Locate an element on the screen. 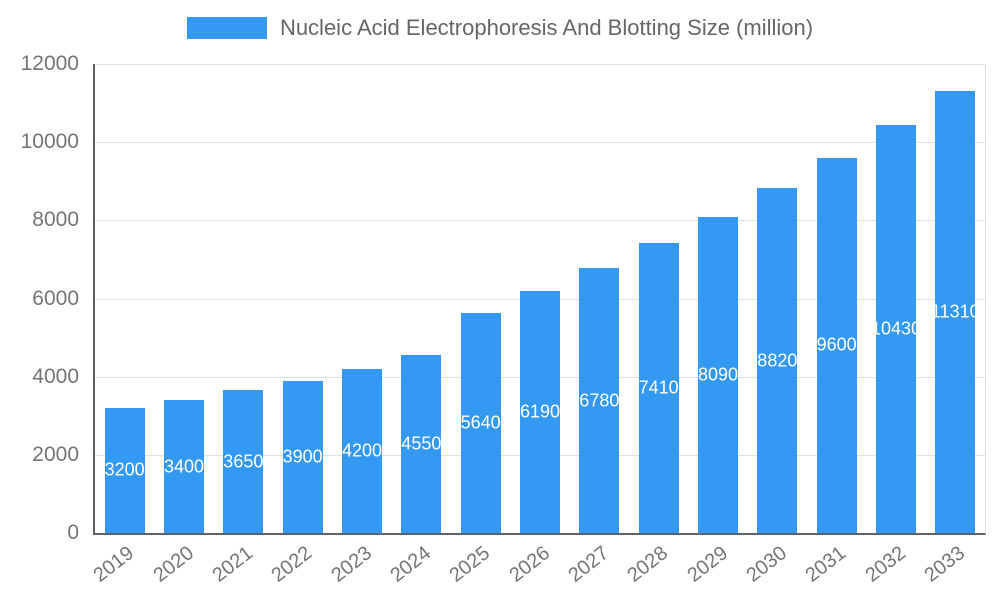 The width and height of the screenshot is (1000, 600). bar-value-label: 5640 is located at coordinates (480, 422).